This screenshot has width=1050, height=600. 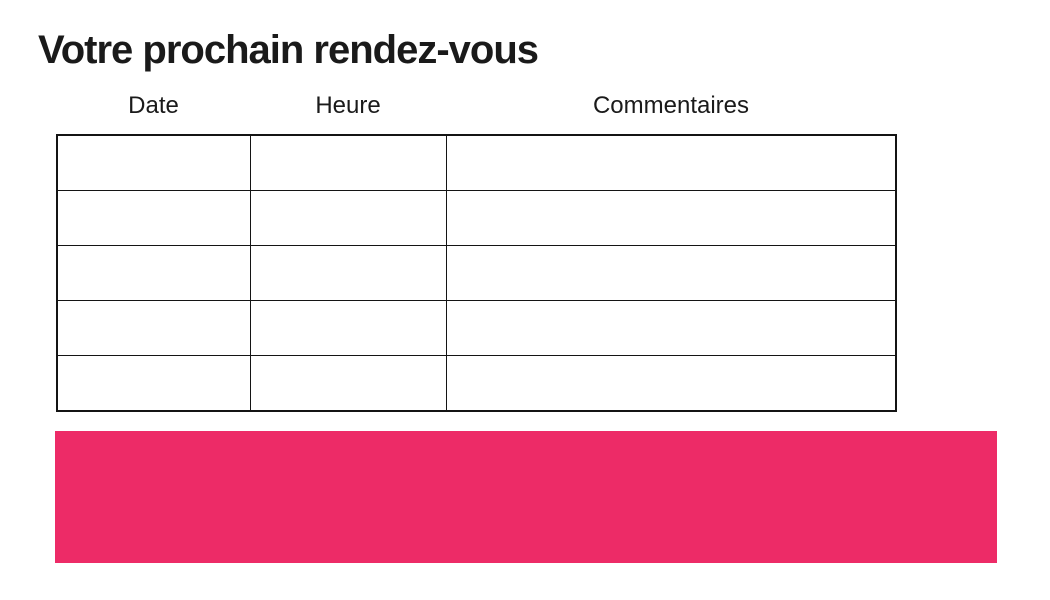 What do you see at coordinates (671, 105) in the screenshot?
I see `column-header-commentaires: Commentaires` at bounding box center [671, 105].